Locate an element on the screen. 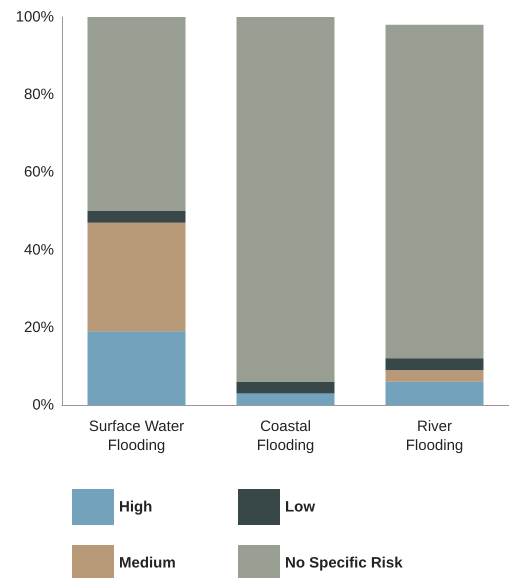 This screenshot has height=578, width=509. legend-label: No Specific Risk is located at coordinates (344, 563).